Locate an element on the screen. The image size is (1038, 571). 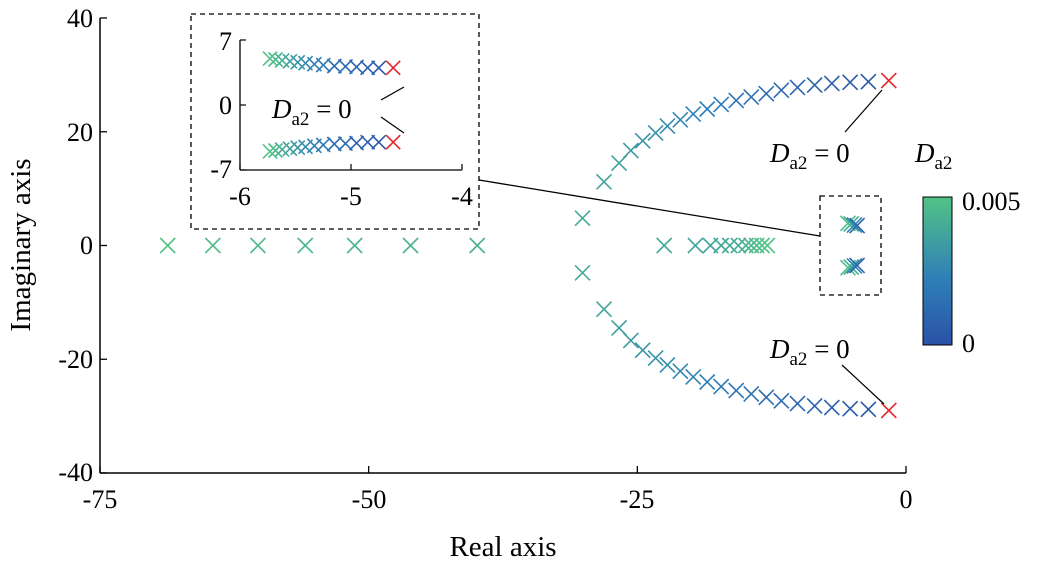
inset-annotation-sub: a2 is located at coordinates (301, 119).